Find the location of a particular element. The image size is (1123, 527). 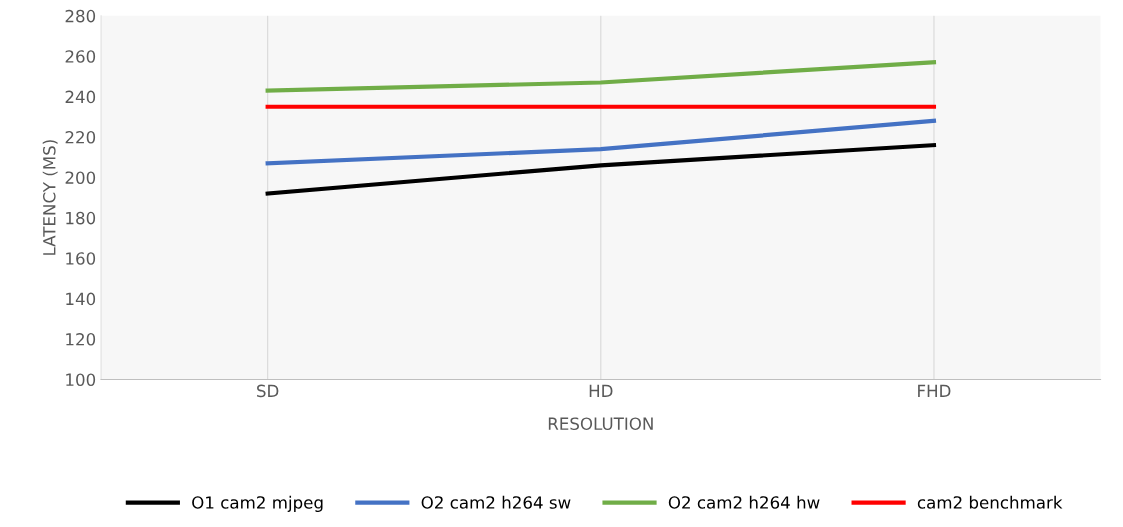

legend-label: O2 cam2 h264 sw is located at coordinates (496, 502).